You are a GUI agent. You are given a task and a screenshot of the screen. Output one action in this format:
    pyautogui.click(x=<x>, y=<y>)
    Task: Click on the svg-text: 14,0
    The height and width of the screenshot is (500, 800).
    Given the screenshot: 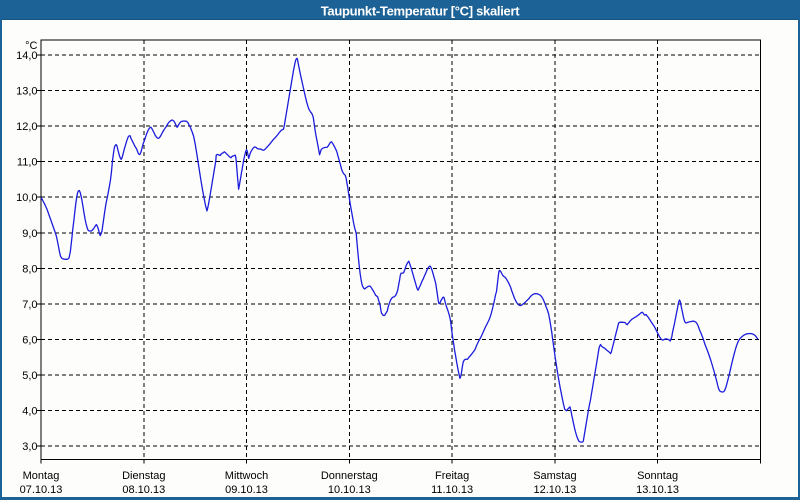 What is the action you would take?
    pyautogui.click(x=26, y=56)
    